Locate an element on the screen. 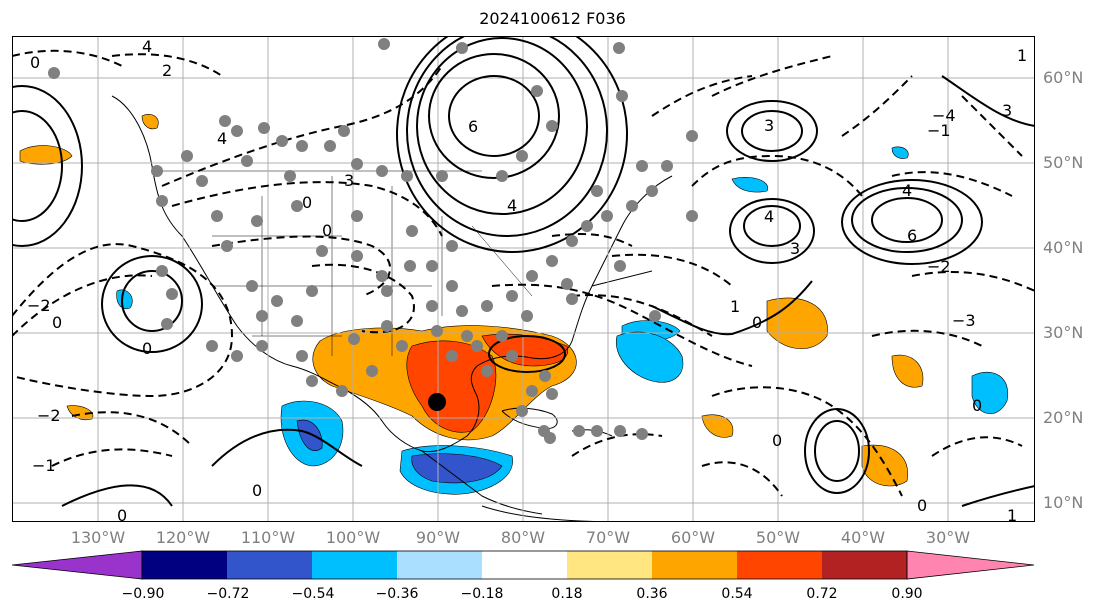 Image resolution: width=1105 pixels, height=615 pixels. colorbar-tick-label: −0.72 is located at coordinates (228, 594).